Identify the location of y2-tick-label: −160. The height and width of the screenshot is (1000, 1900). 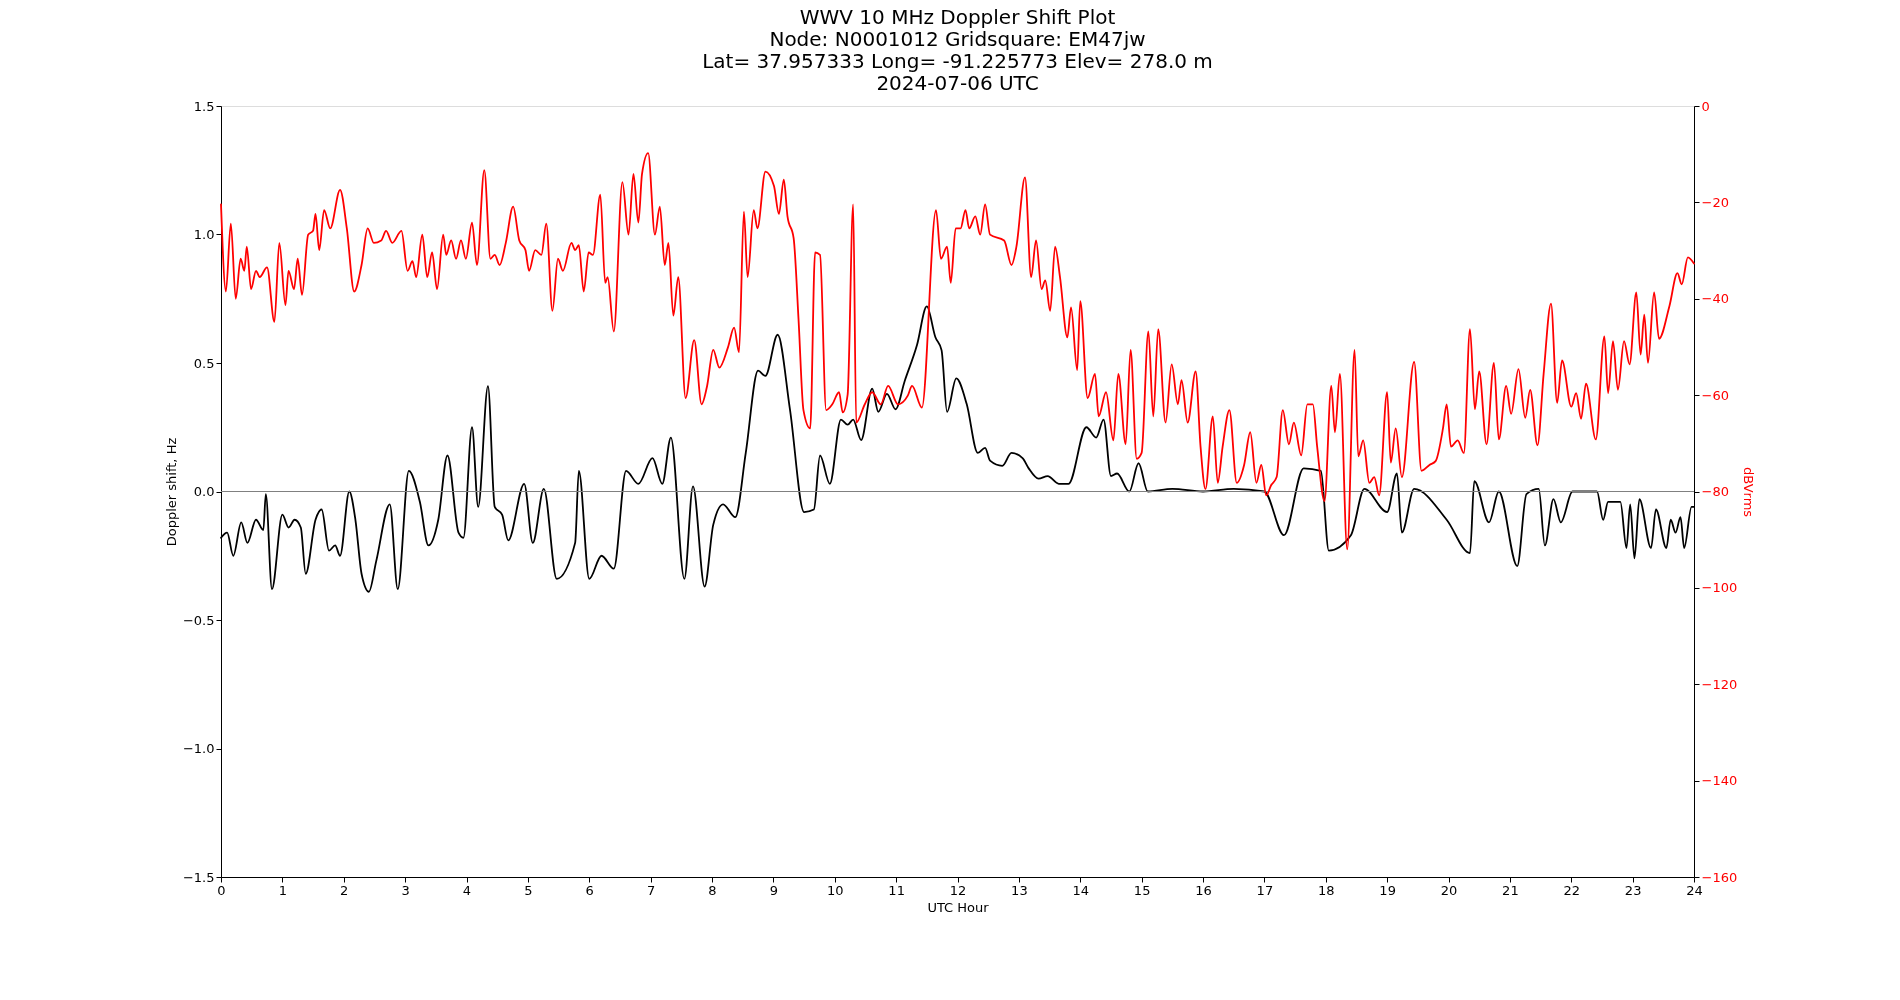
(1719, 877).